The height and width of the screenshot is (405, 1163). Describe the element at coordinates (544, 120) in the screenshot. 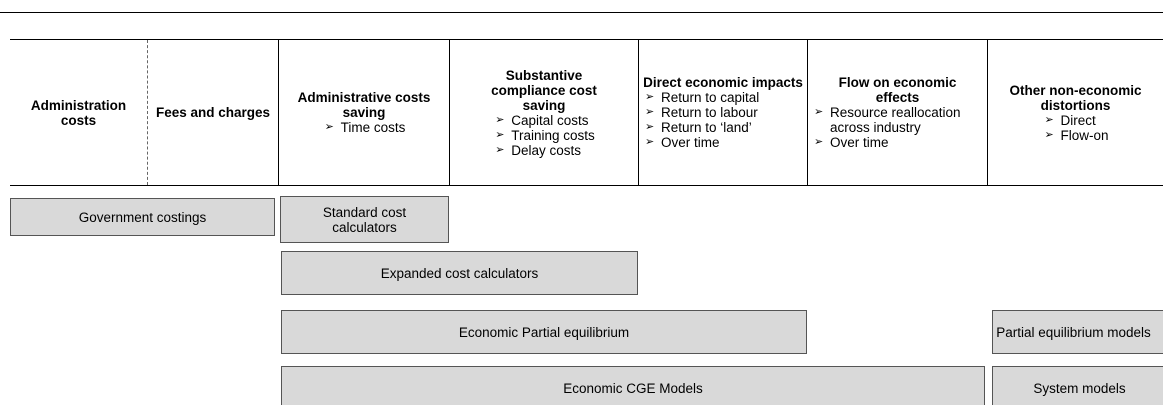

I see `bullet-item: Capital costs` at that location.